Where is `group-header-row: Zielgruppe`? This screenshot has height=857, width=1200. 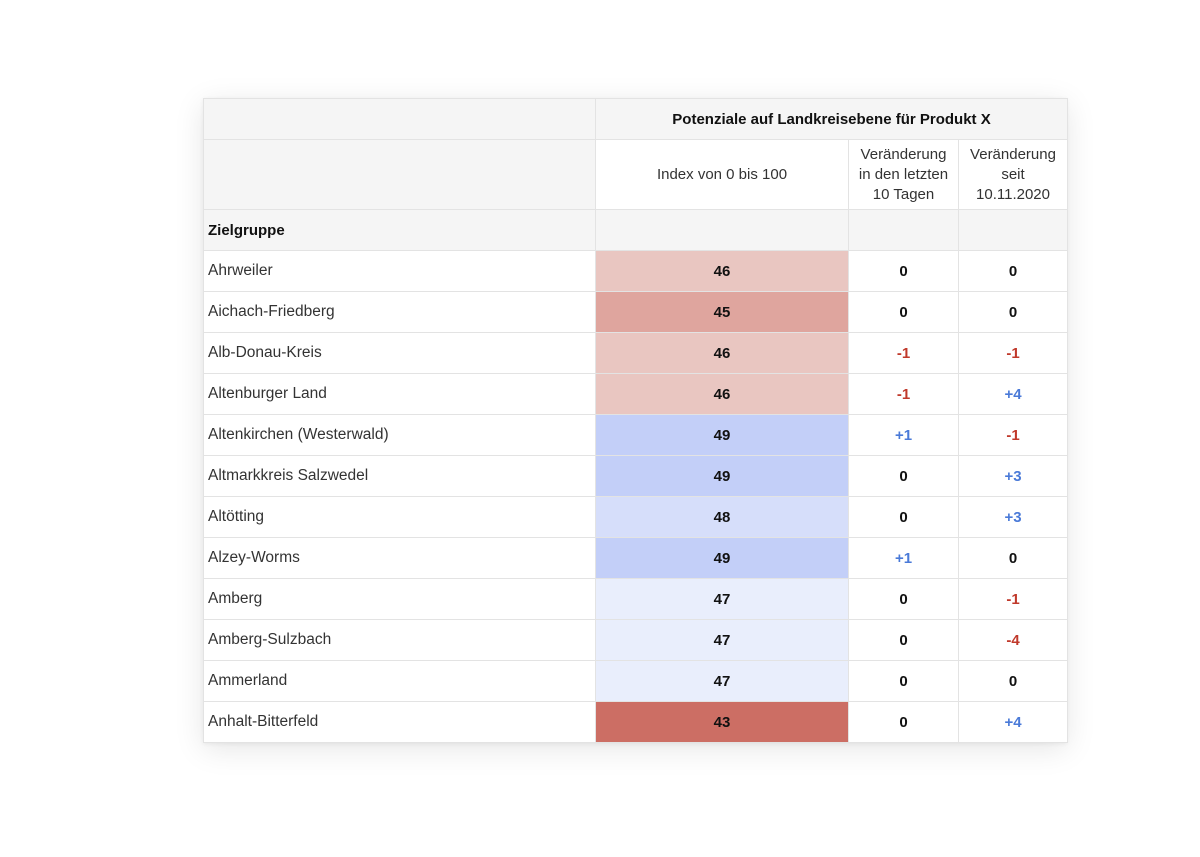 group-header-row: Zielgruppe is located at coordinates (635, 230).